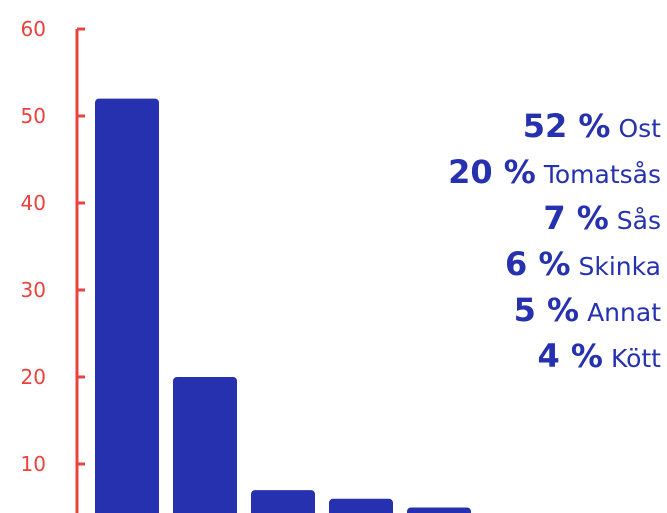 This screenshot has height=513, width=667. What do you see at coordinates (127, 305) in the screenshot?
I see `bar-ost` at bounding box center [127, 305].